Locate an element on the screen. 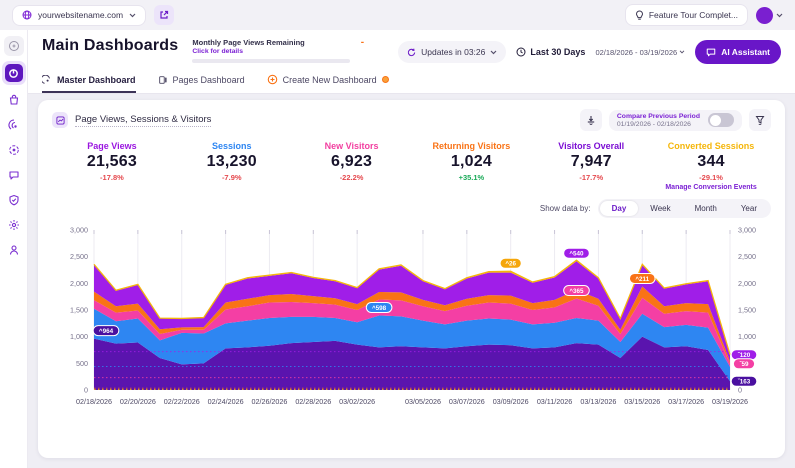  metric-value: 21,563 is located at coordinates (111, 161).